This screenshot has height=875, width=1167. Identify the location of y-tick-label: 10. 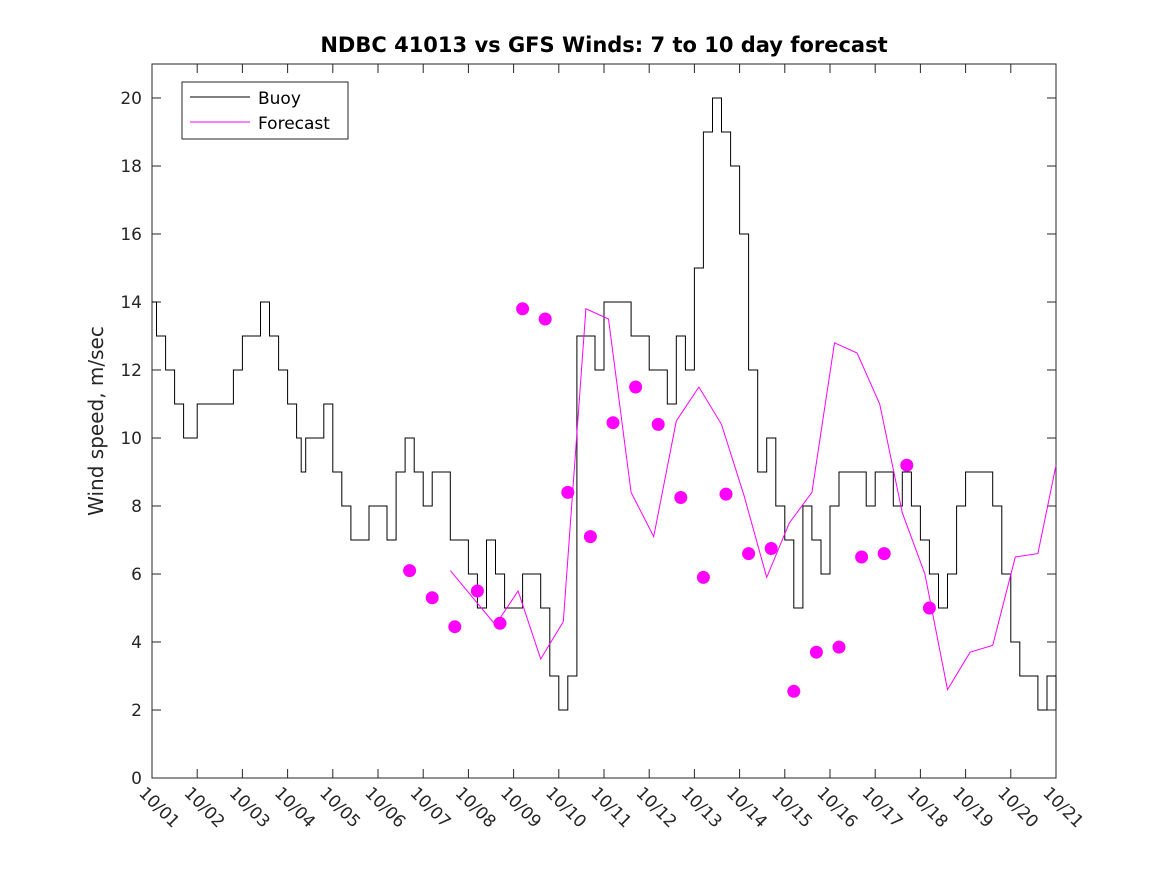
(131, 439).